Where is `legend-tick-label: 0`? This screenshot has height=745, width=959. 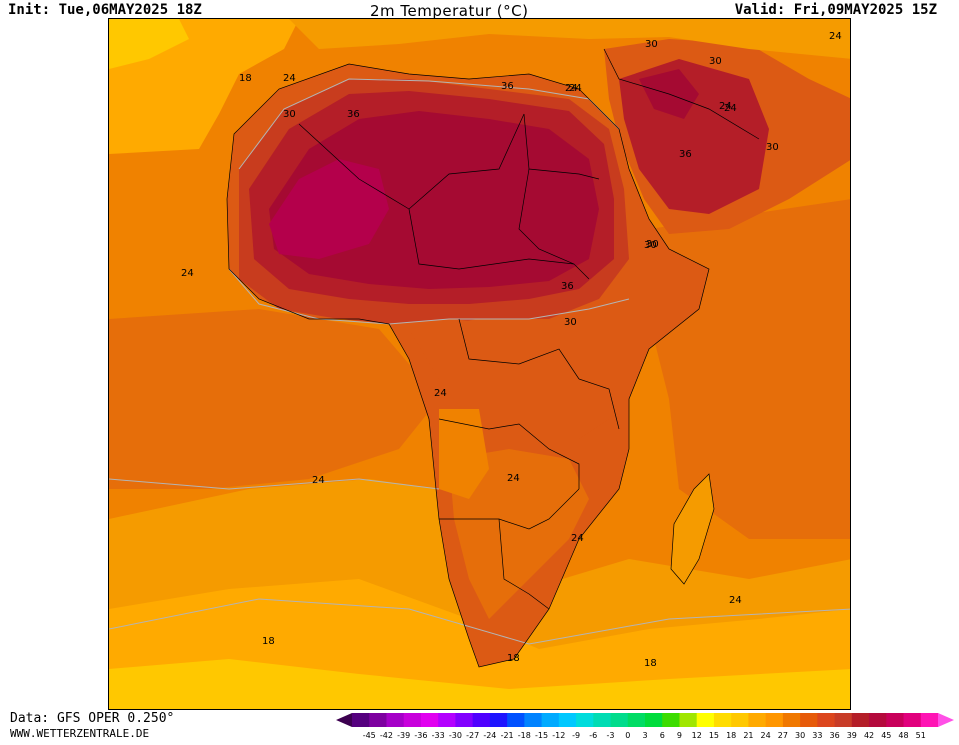
legend-tick-label: 0 is located at coordinates (627, 735).